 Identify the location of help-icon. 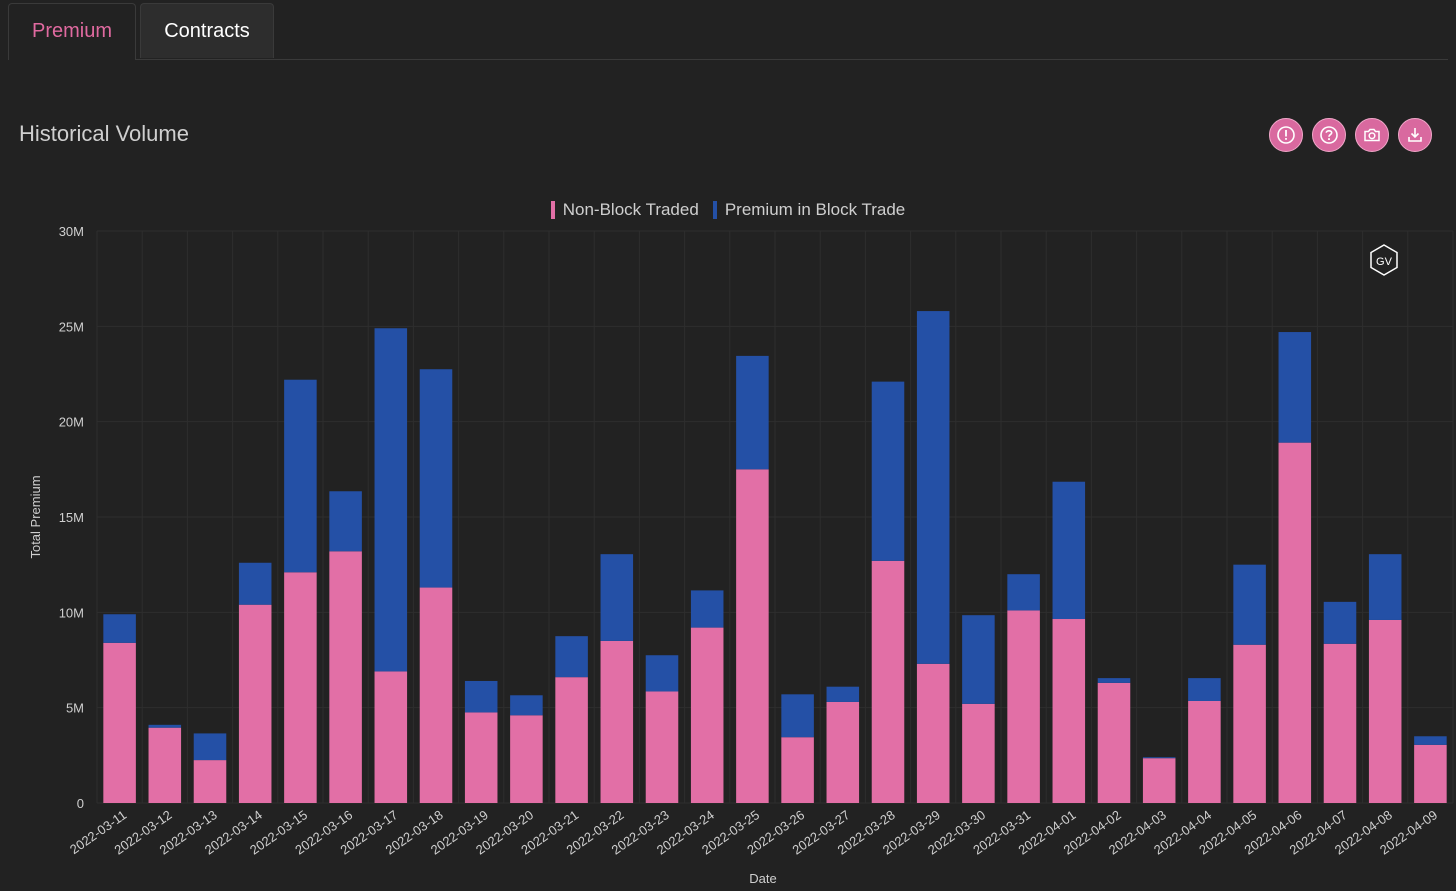
(1329, 135).